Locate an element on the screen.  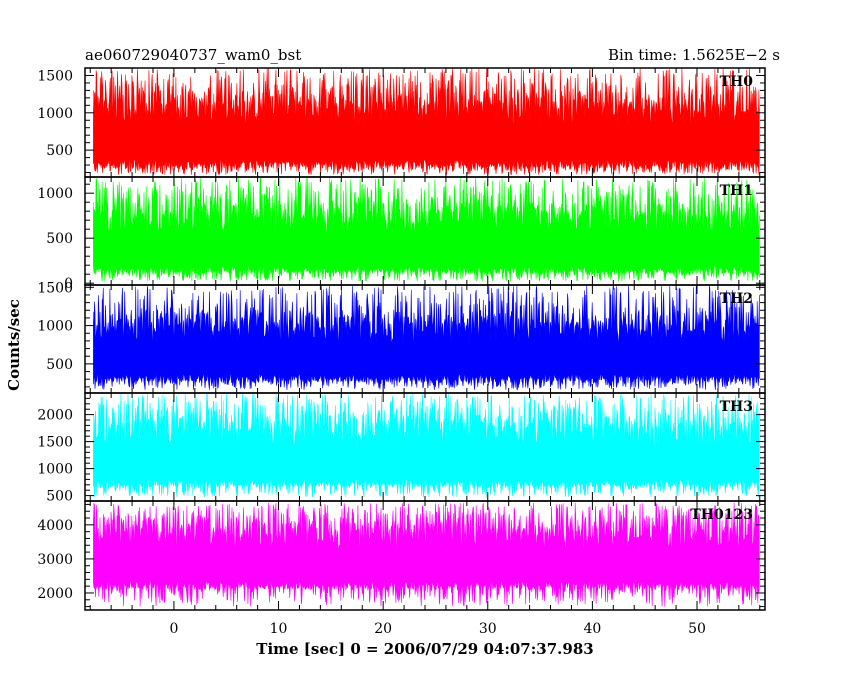
panel-th0: 500 1000 1500 TH0 is located at coordinates (401, 122).